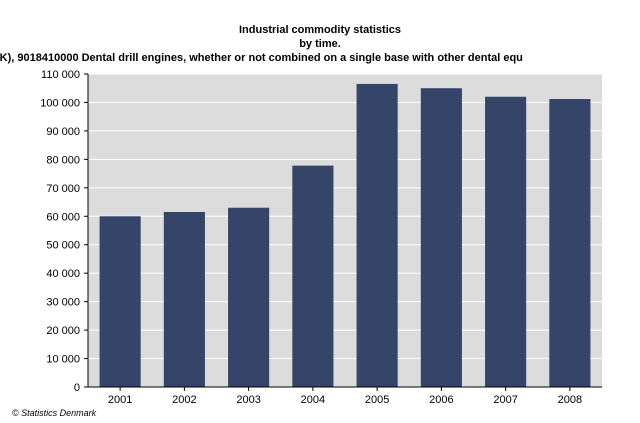  Describe the element at coordinates (63, 331) in the screenshot. I see `y-tick-label: 20 000` at that location.